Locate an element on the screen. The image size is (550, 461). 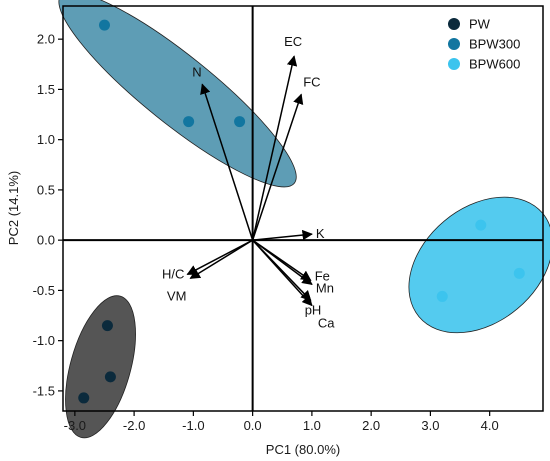
legend-label-pw: PW is located at coordinates (480, 24).